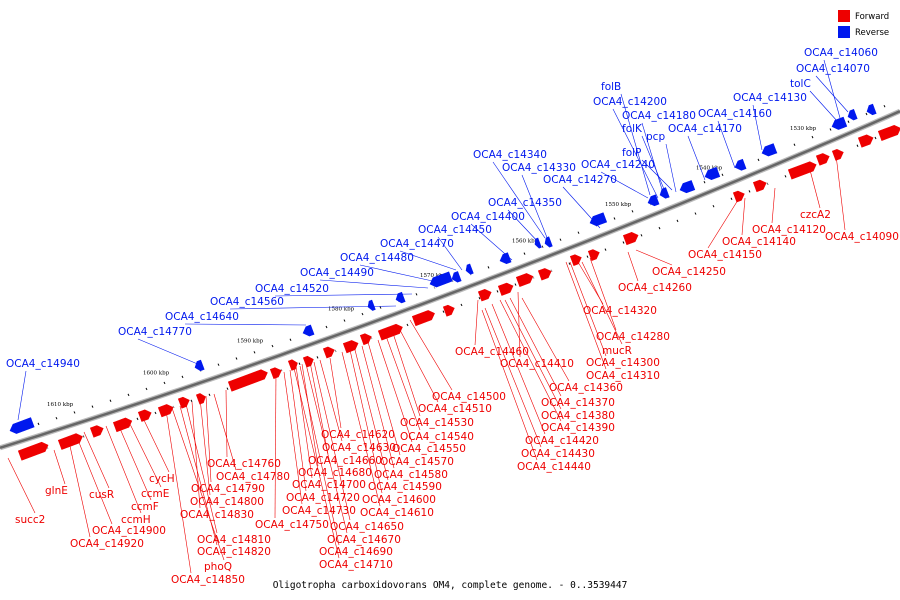  What do you see at coordinates (437, 437) in the screenshot?
I see `gene-label-oca4-c14540: OCA4_c14540` at bounding box center [437, 437].